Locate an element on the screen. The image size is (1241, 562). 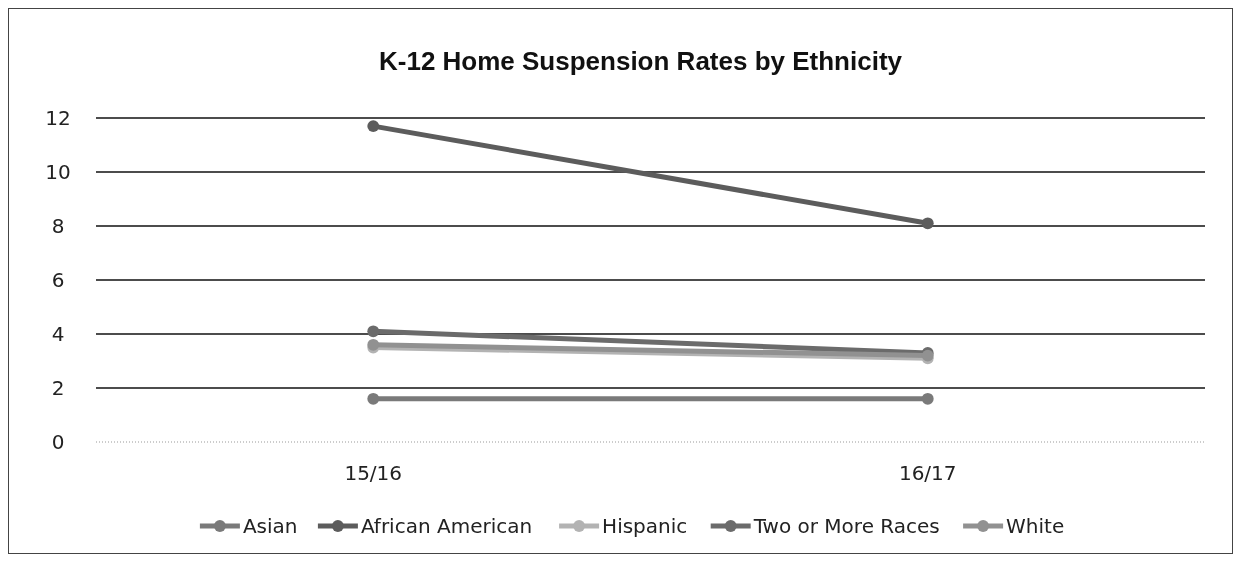
legend-label: African American is located at coordinates (446, 526).